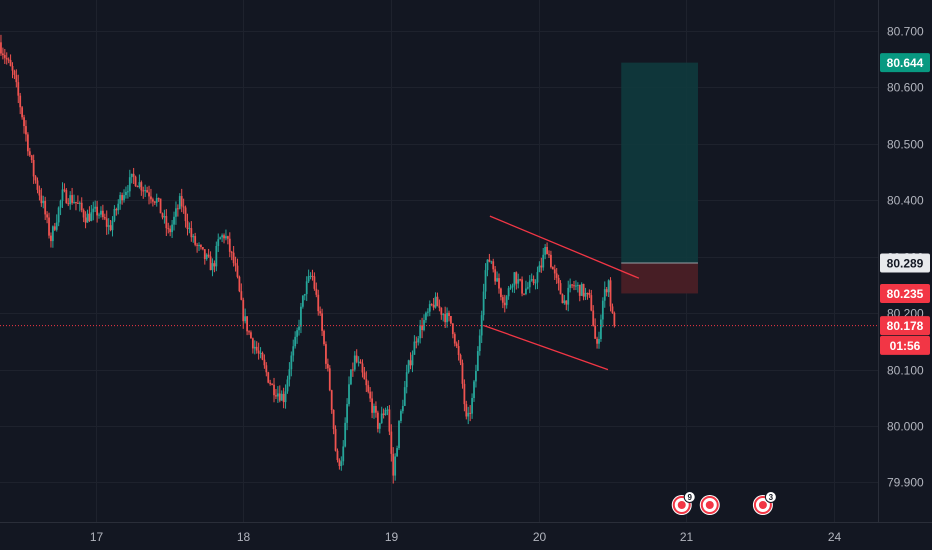 This screenshot has width=932, height=550. What do you see at coordinates (659, 278) in the screenshot?
I see `stop-loss-zone` at bounding box center [659, 278].